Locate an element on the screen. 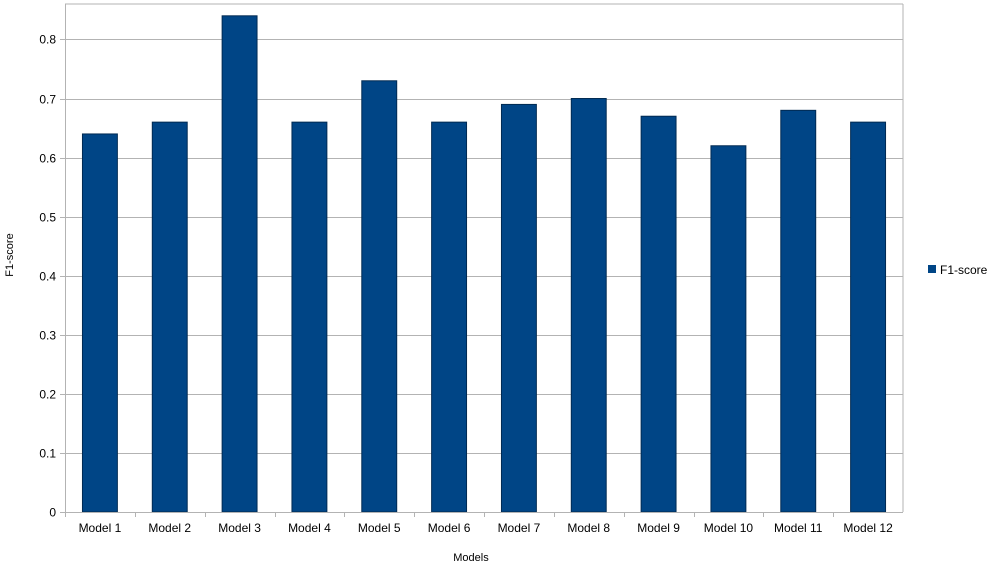 The height and width of the screenshot is (568, 991). x-axis-title: Models is located at coordinates (471, 558).